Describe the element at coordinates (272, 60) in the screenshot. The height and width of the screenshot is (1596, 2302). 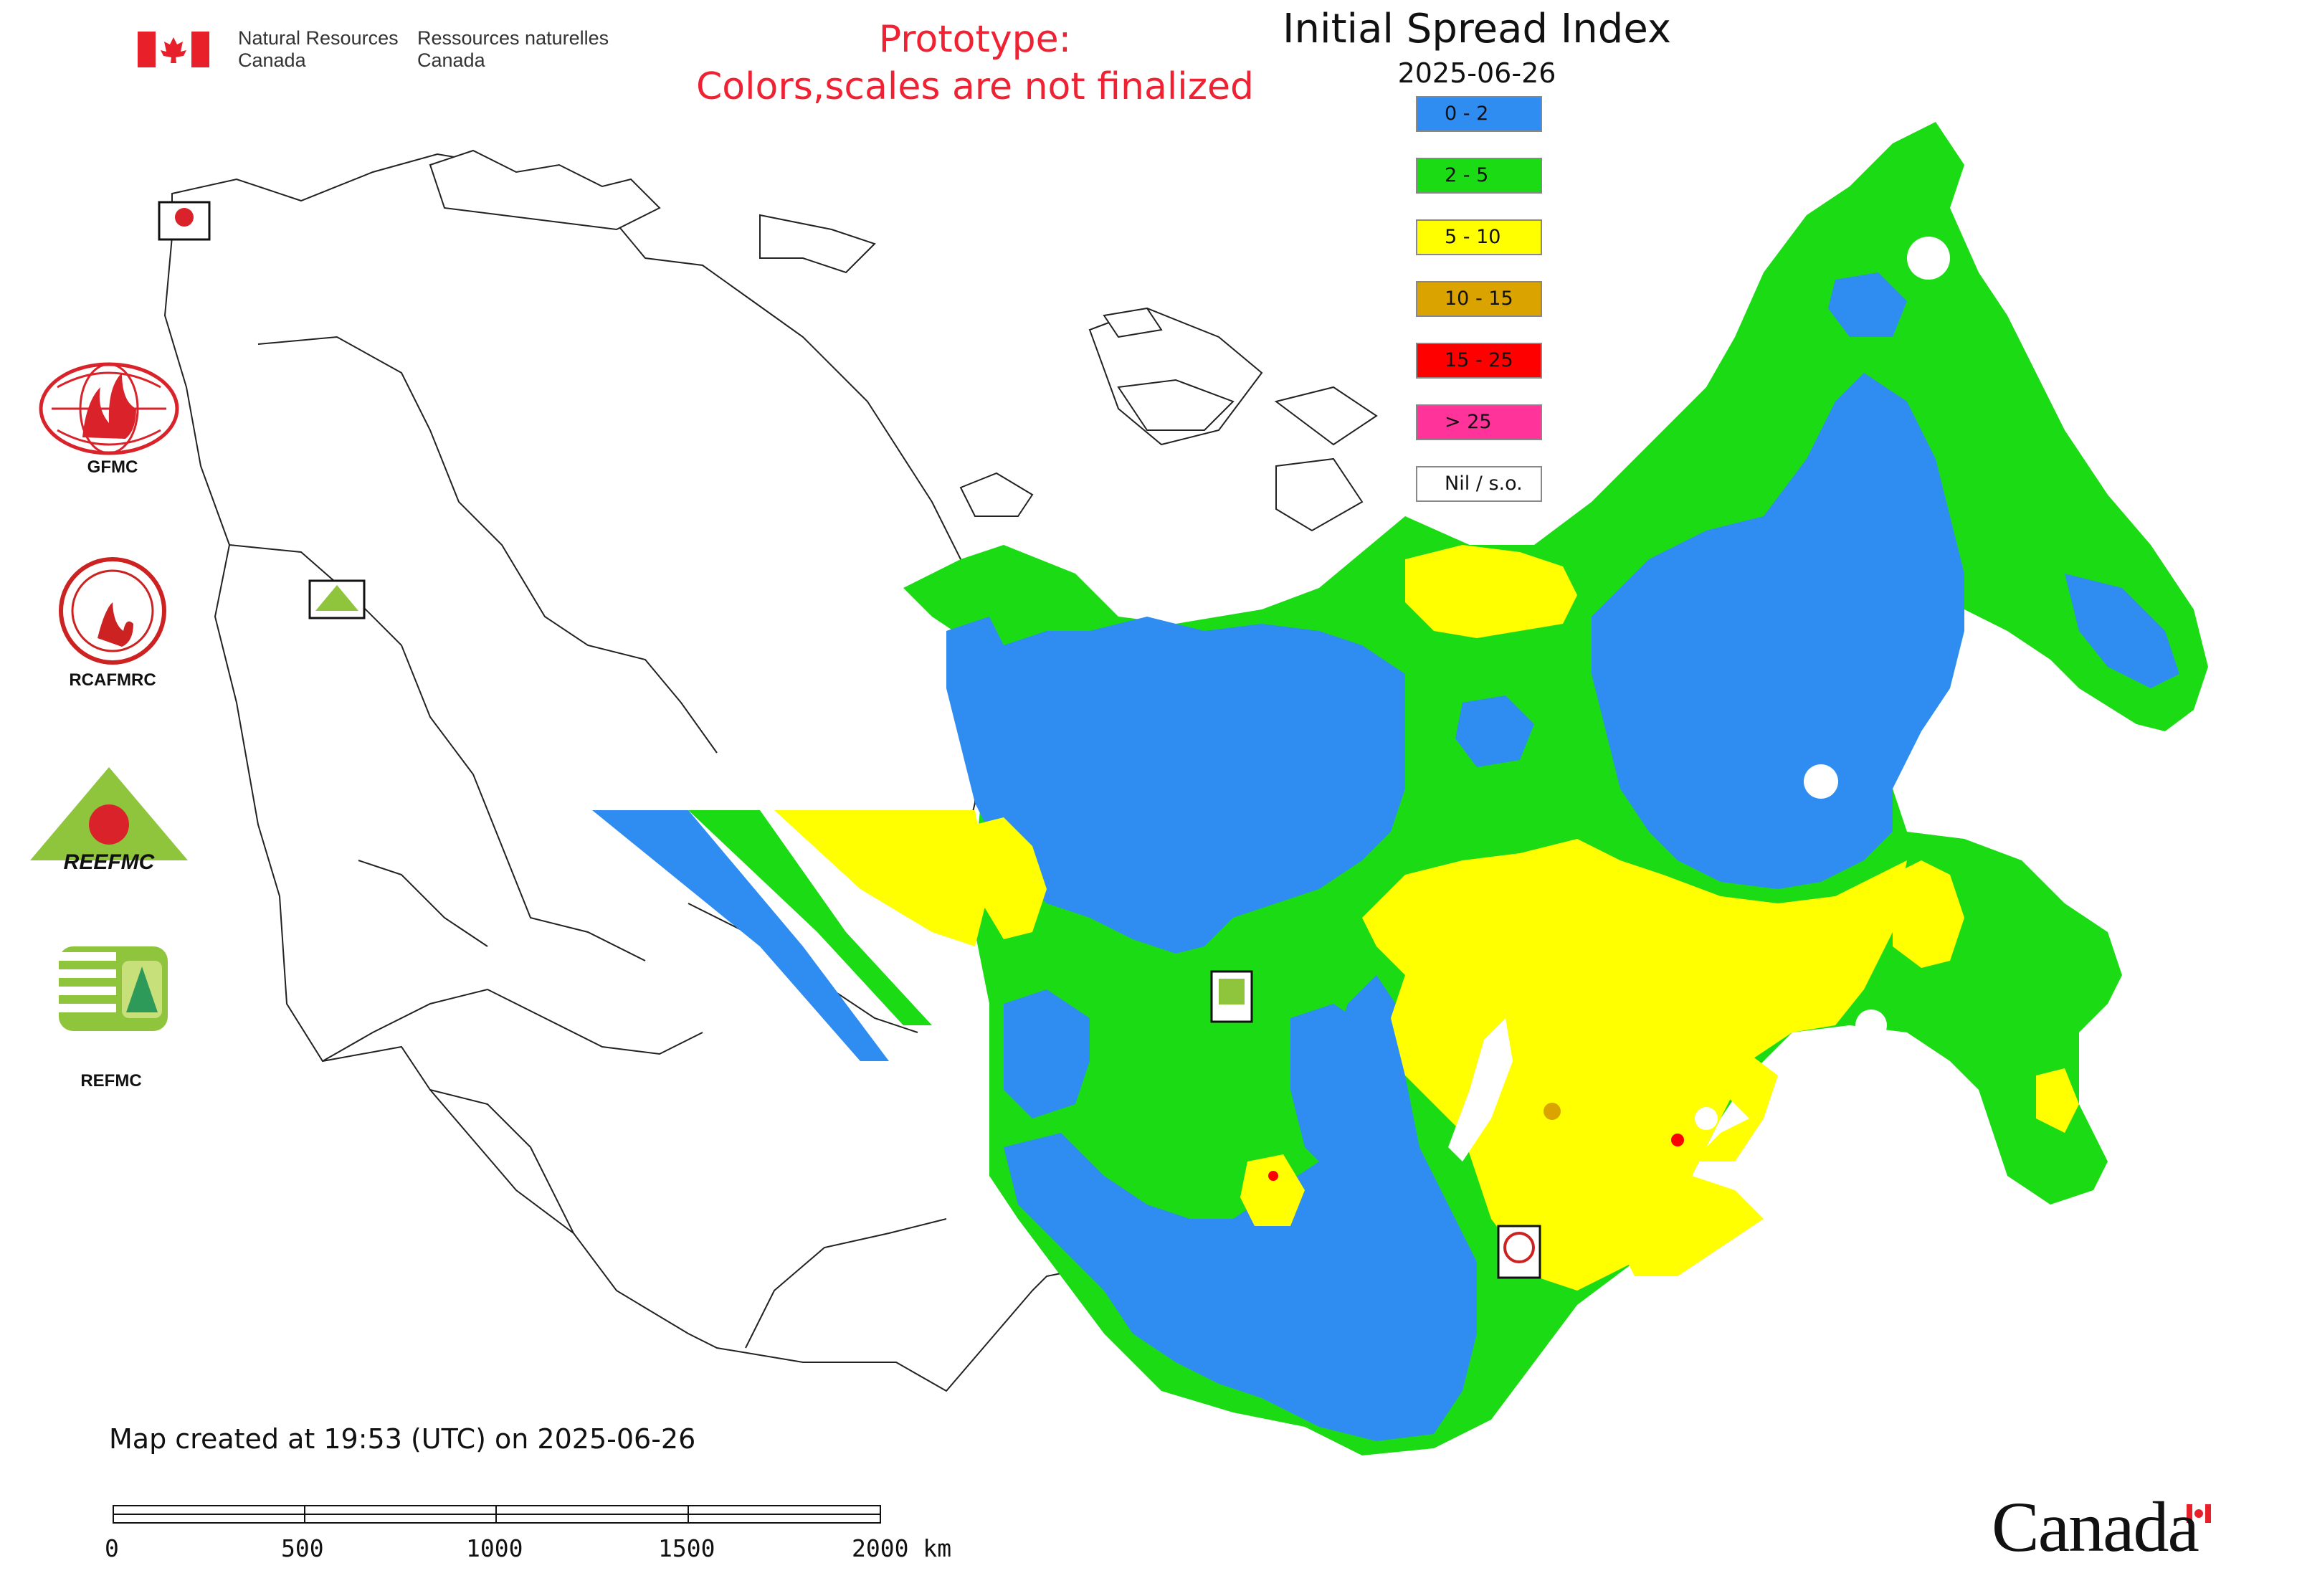
I see `org-name-en-line2: Canada` at that location.